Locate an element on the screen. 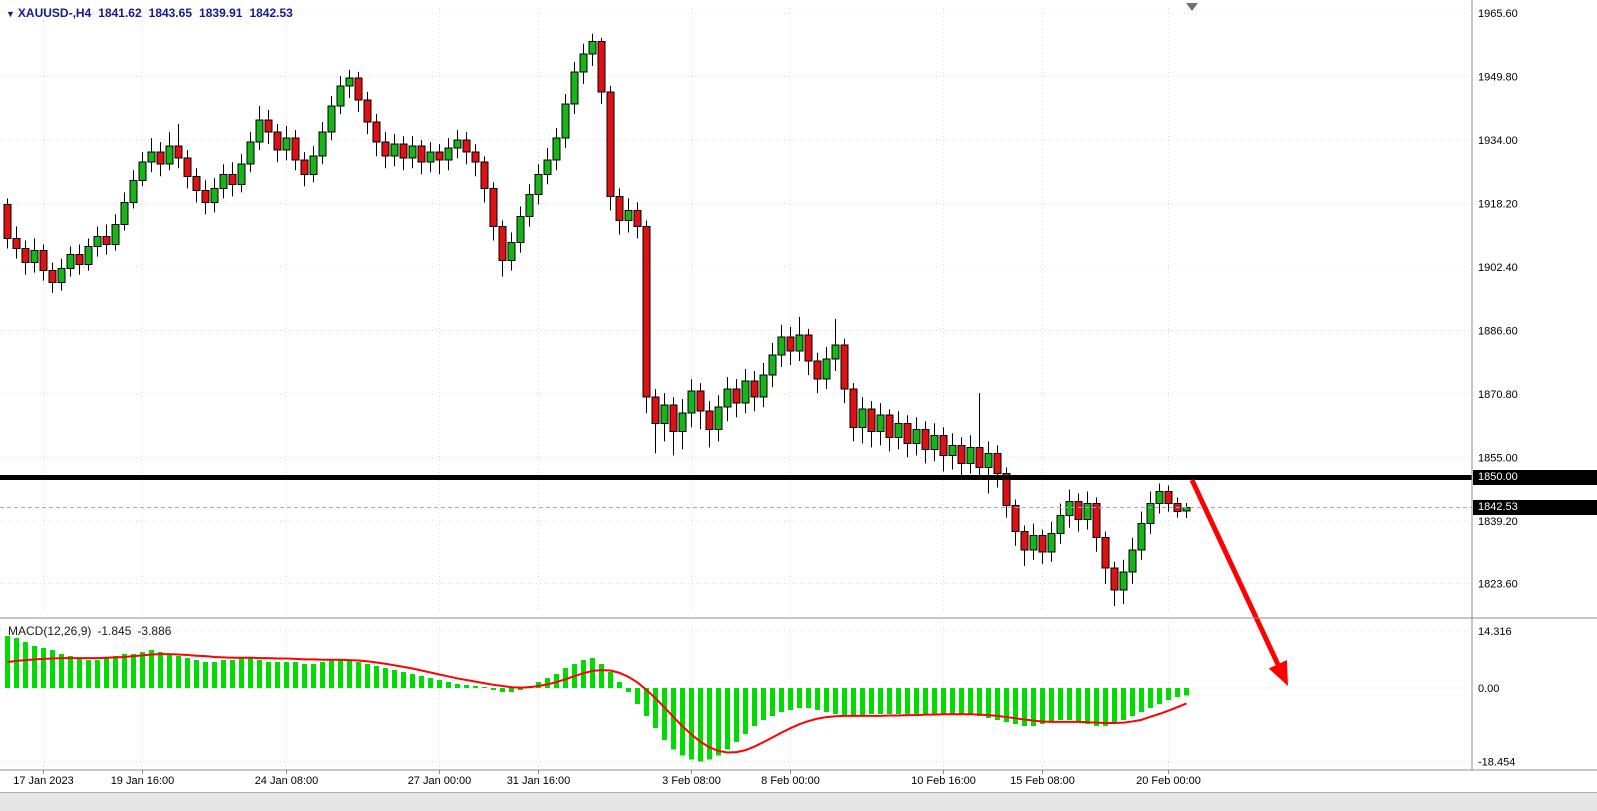 This screenshot has width=1597, height=811. trend-arrow-head is located at coordinates (1278, 673).